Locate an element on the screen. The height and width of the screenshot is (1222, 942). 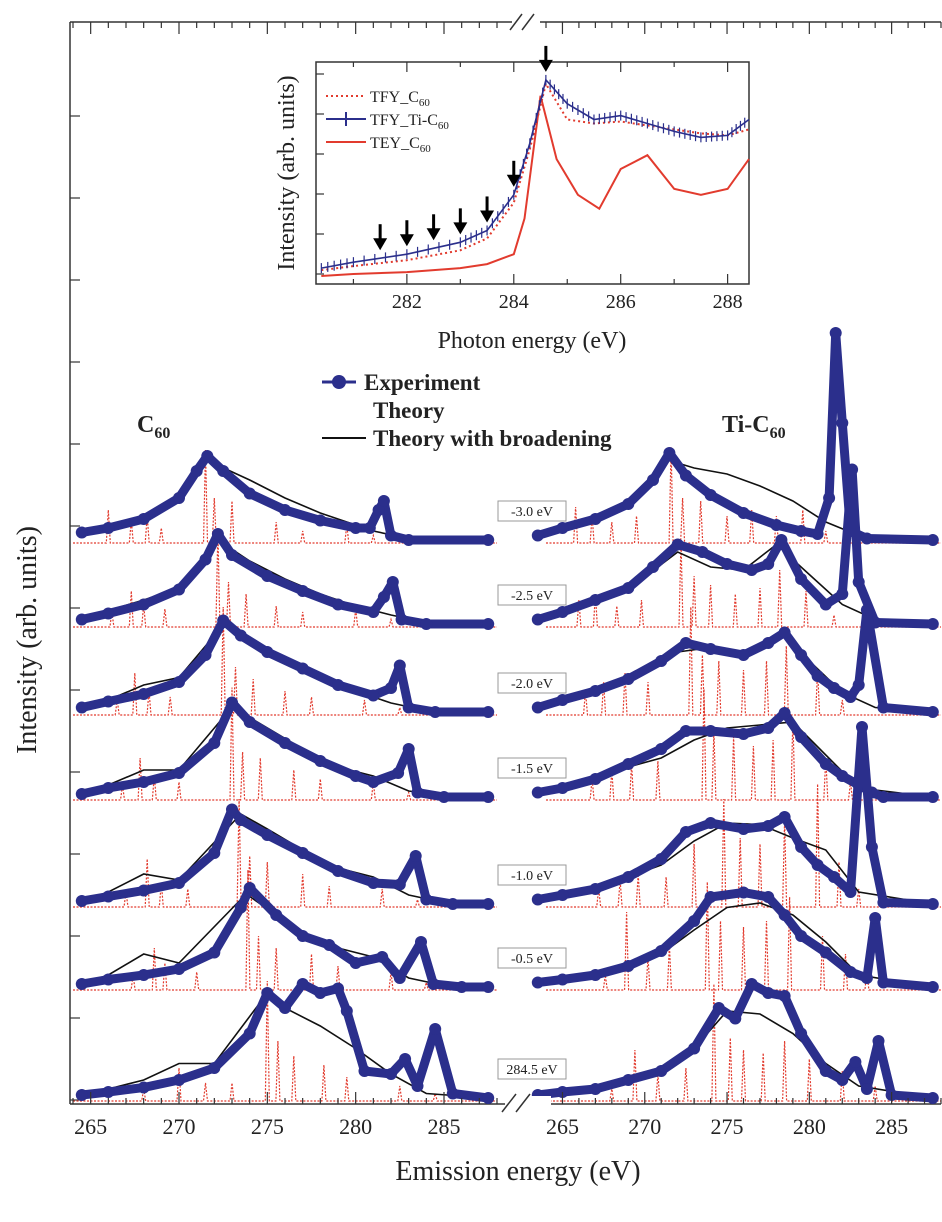
excitation-label-text: -2.5 eV is located at coordinates (532, 596).